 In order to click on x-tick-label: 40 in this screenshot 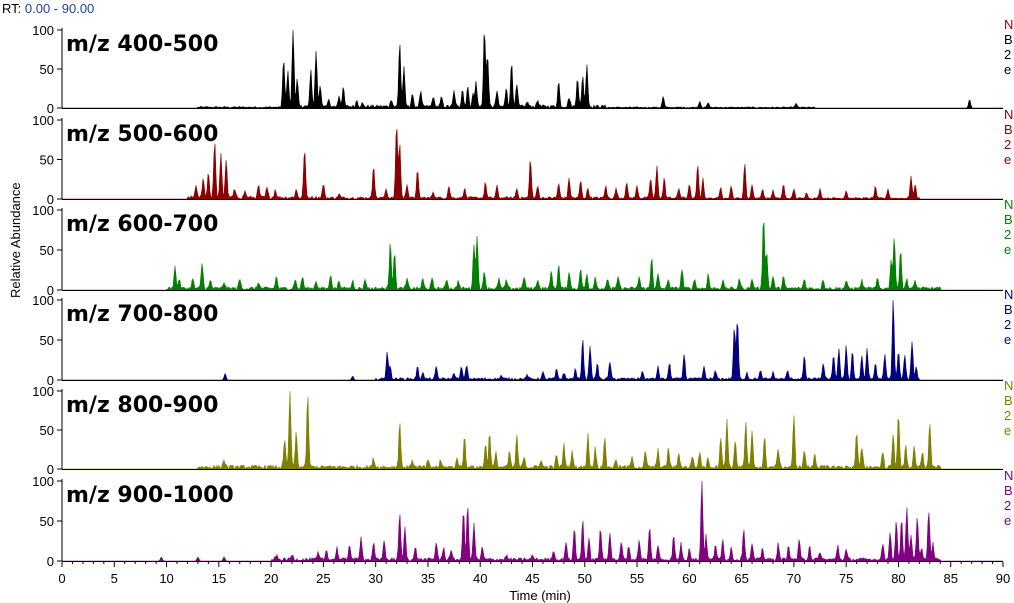, I will do `click(480, 578)`.